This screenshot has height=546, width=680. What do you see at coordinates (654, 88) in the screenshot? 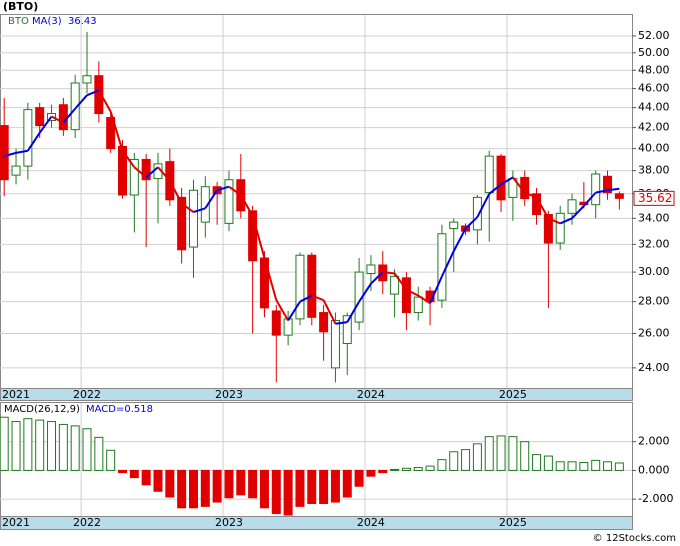
I see `y-tick-label: 46.00` at bounding box center [654, 88].